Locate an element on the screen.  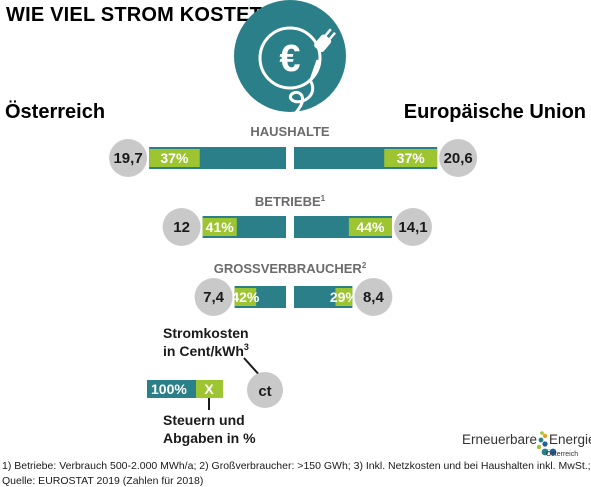
bar-tax-austria-grossverbraucher is located at coordinates (245, 297).